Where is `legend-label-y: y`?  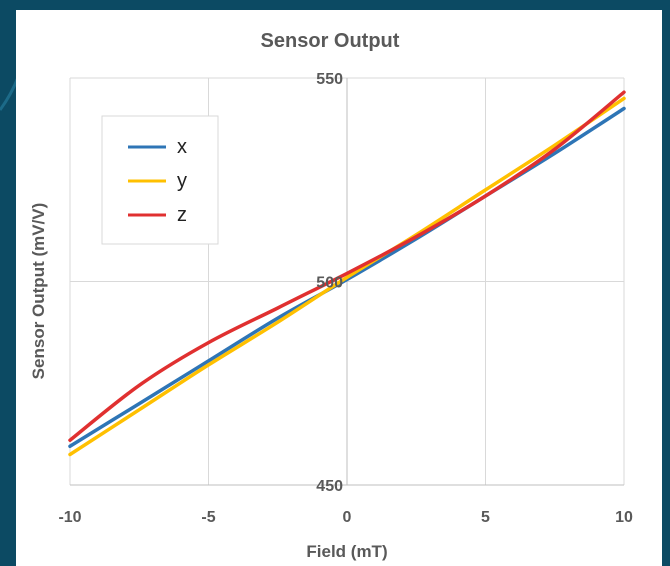 legend-label-y: y is located at coordinates (182, 181).